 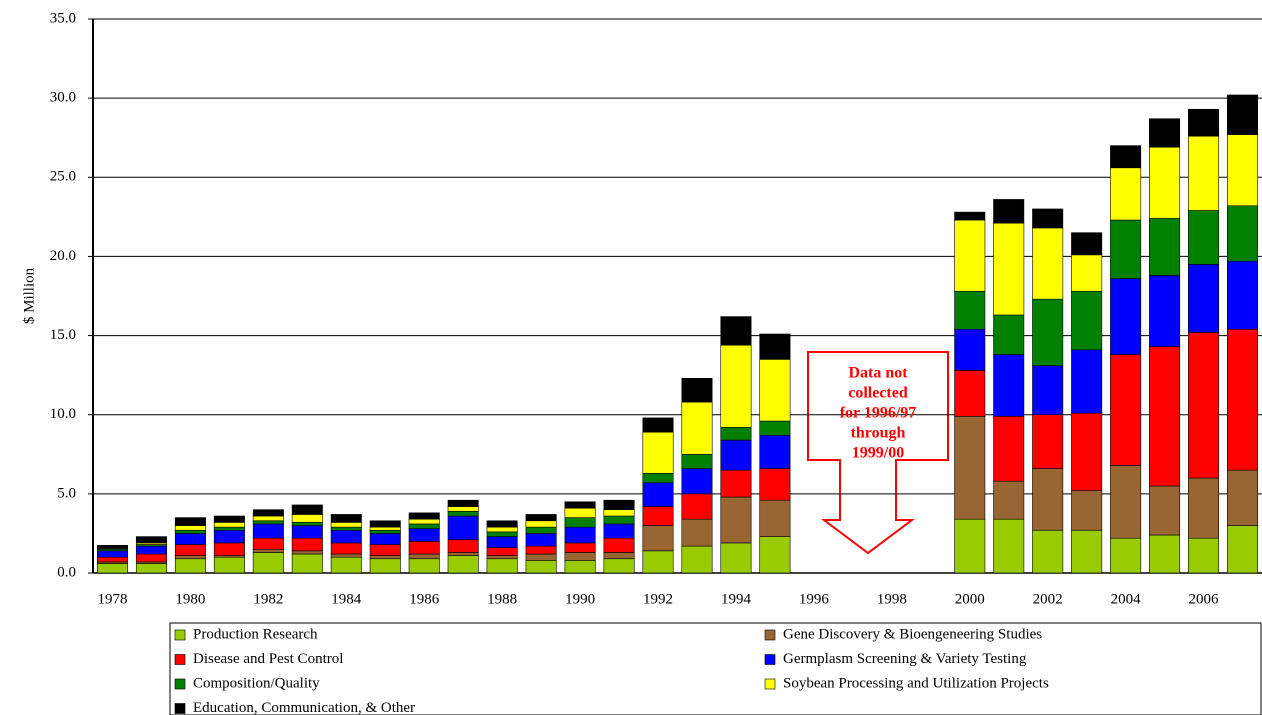 What do you see at coordinates (970, 599) in the screenshot?
I see `x-tick-label: 2000` at bounding box center [970, 599].